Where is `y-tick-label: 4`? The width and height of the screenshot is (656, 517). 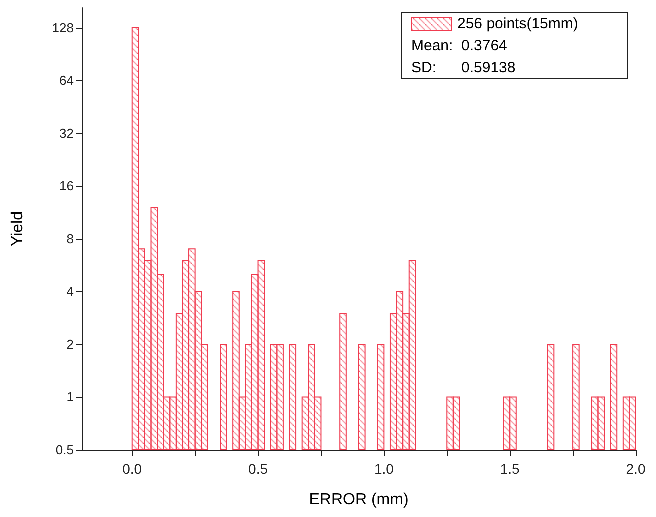
y-tick-label: 4 is located at coordinates (70, 292).